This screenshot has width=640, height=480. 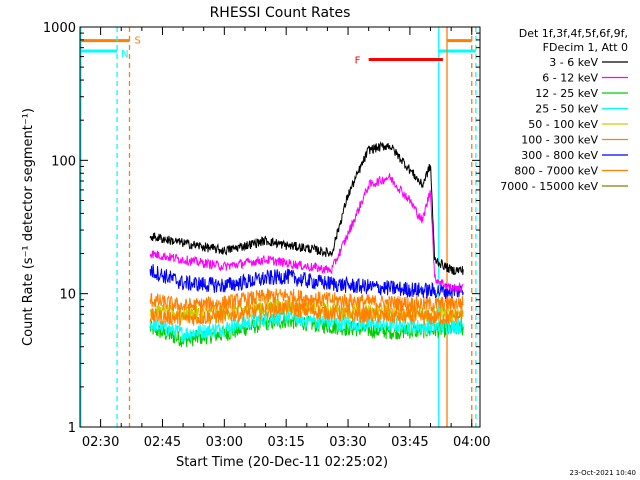 What do you see at coordinates (573, 62) in the screenshot?
I see `legend-entry-label: 3 - 6 keV` at bounding box center [573, 62].